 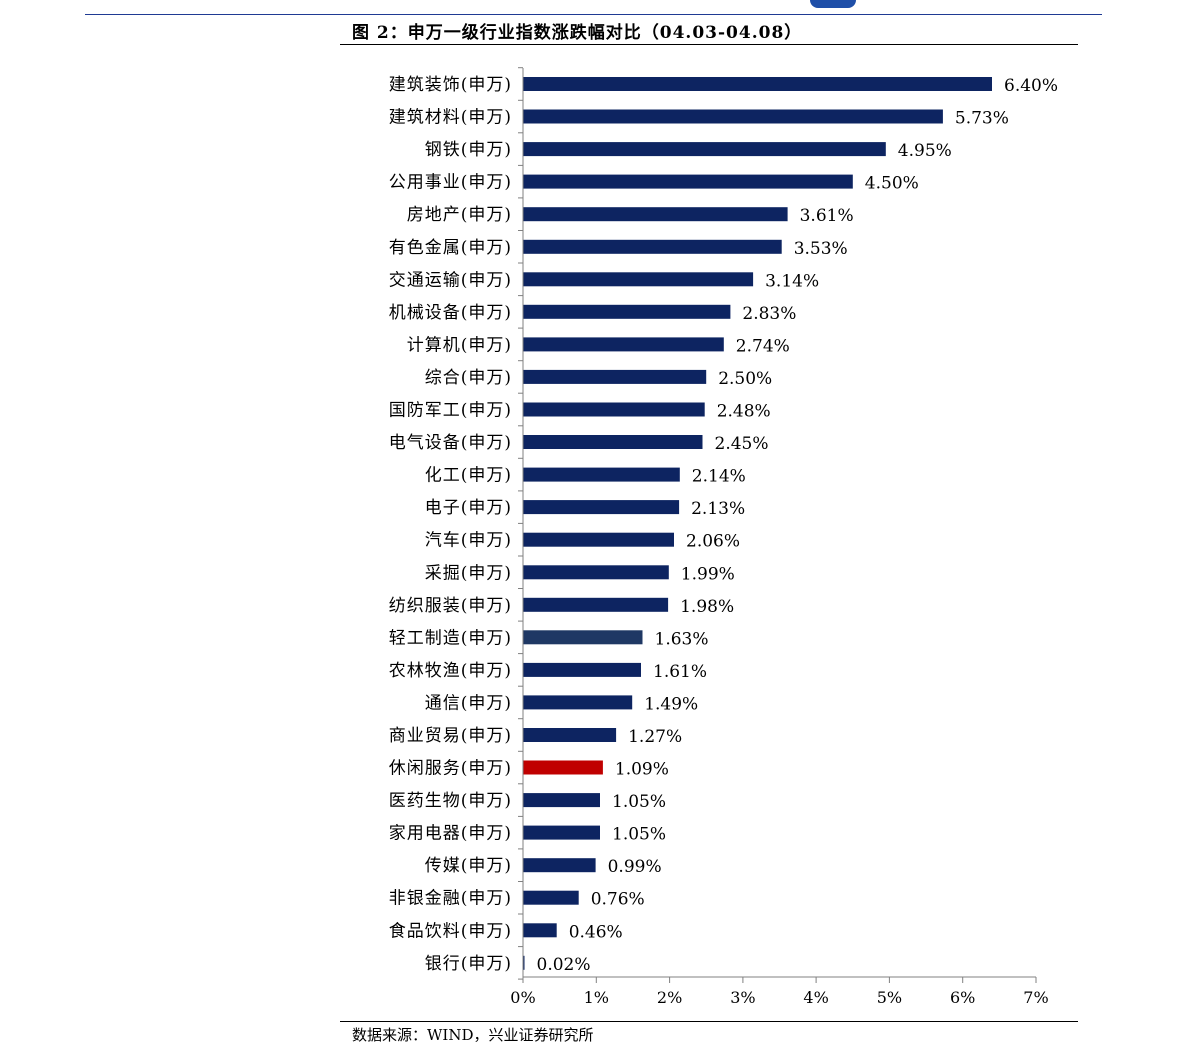 What do you see at coordinates (763, 346) in the screenshot?
I see `value-label: 2.74%` at bounding box center [763, 346].